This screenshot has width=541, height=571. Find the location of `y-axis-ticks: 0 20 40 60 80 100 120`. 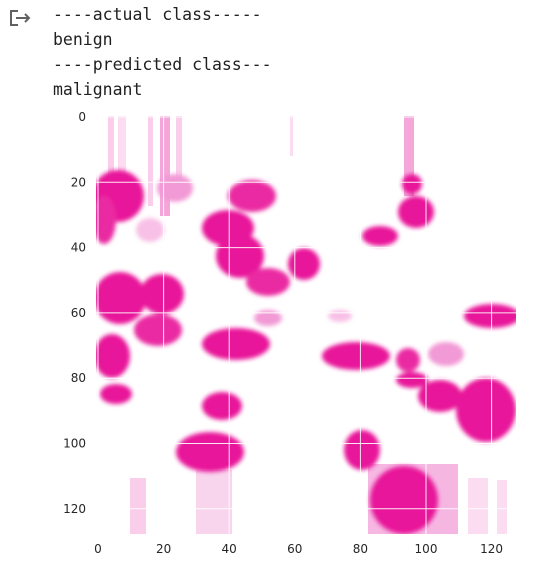

y-axis-ticks: 0 20 40 60 80 100 120 is located at coordinates (74, 313).